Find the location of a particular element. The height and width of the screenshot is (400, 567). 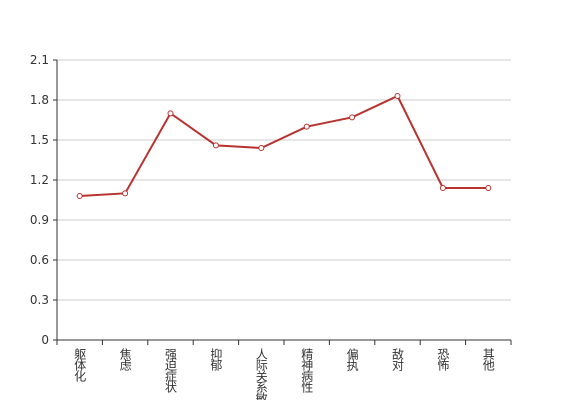

y-tick-label: 1.5 is located at coordinates (39, 140).